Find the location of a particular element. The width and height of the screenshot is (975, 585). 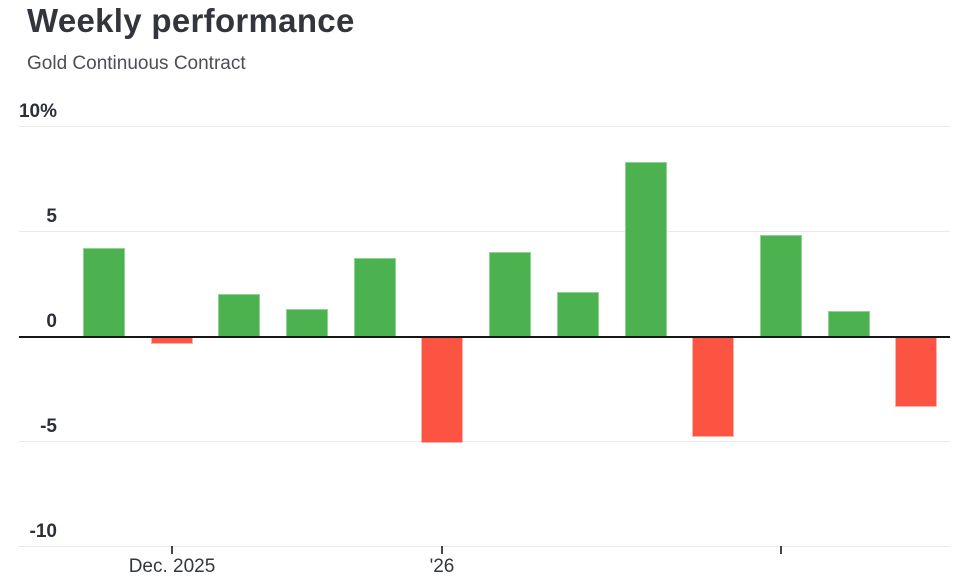

chart-title: Weekly performance is located at coordinates (191, 20).